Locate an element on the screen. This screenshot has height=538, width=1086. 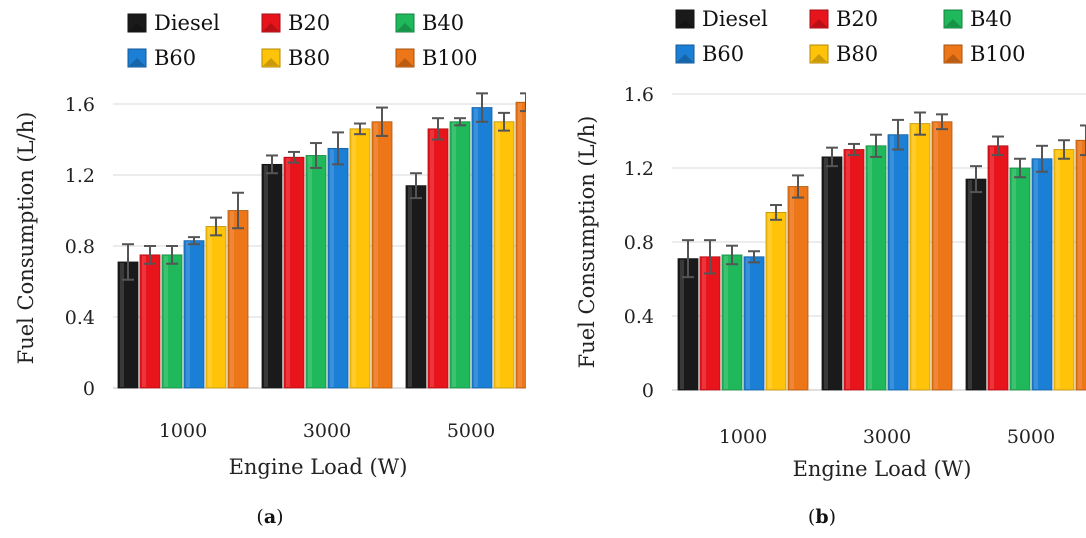
caption-letter: b is located at coordinates (821, 517).